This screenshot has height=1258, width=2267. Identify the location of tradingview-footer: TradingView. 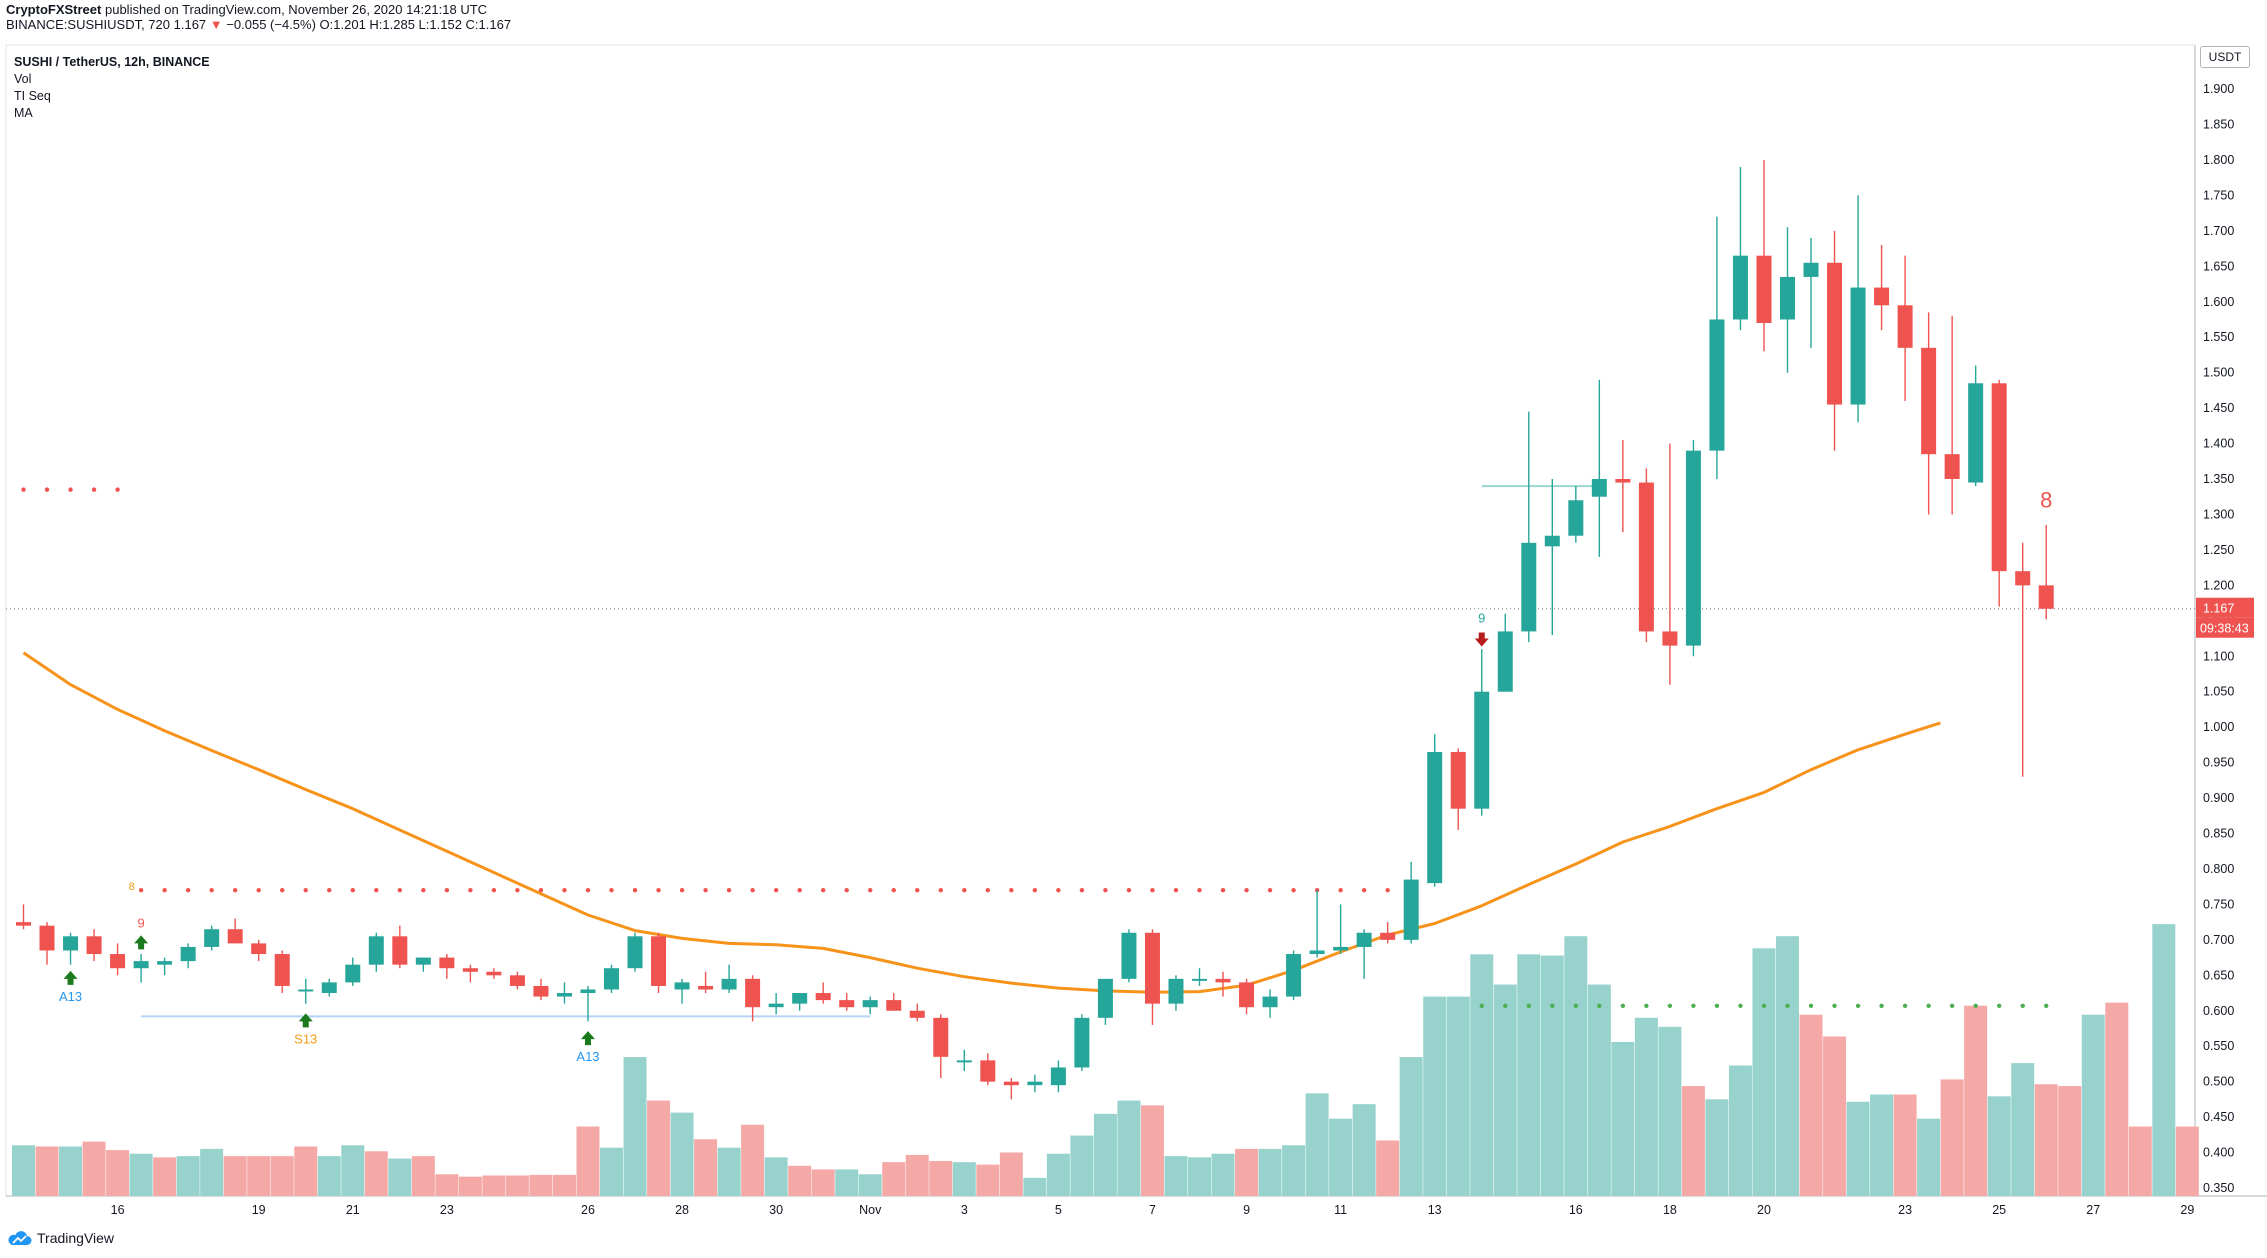
(60, 1238).